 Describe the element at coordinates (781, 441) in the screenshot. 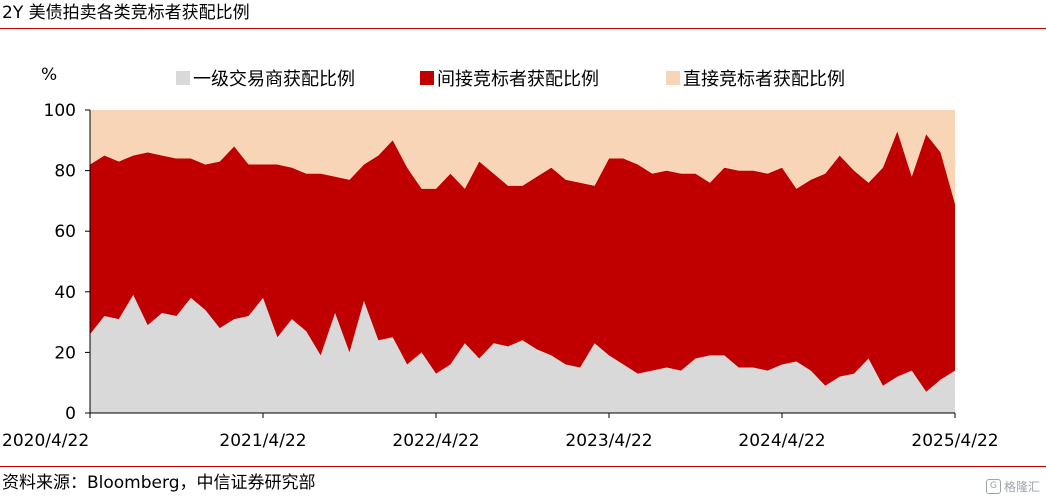

I see `x-tick-label: 2024/4/22` at that location.